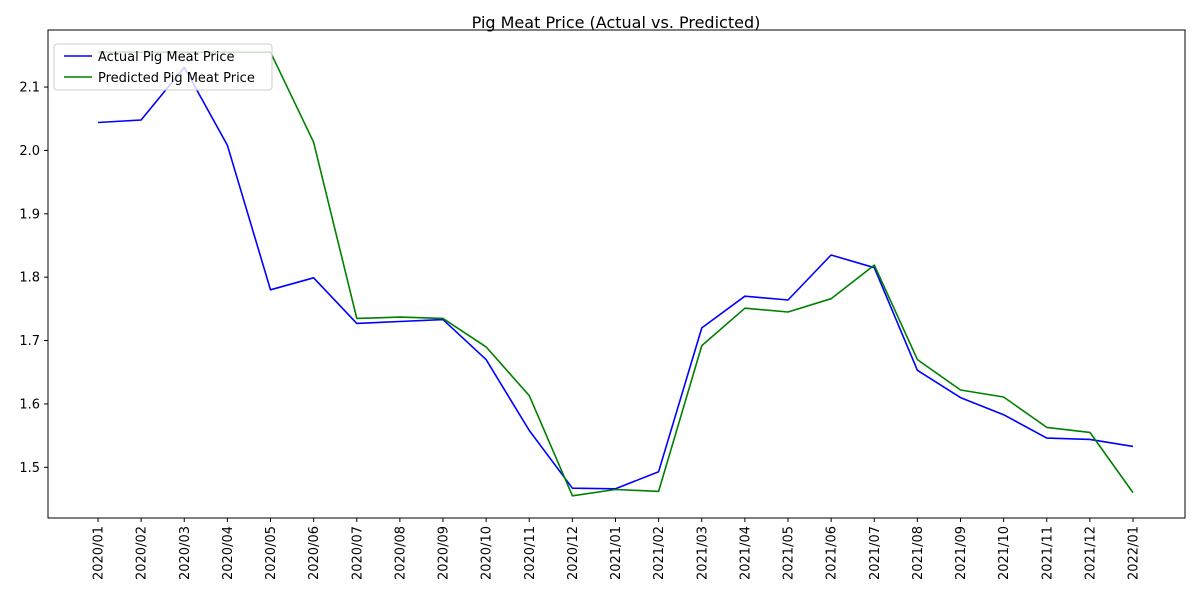  What do you see at coordinates (29, 88) in the screenshot?
I see `y-tick-label: 2.1` at bounding box center [29, 88].